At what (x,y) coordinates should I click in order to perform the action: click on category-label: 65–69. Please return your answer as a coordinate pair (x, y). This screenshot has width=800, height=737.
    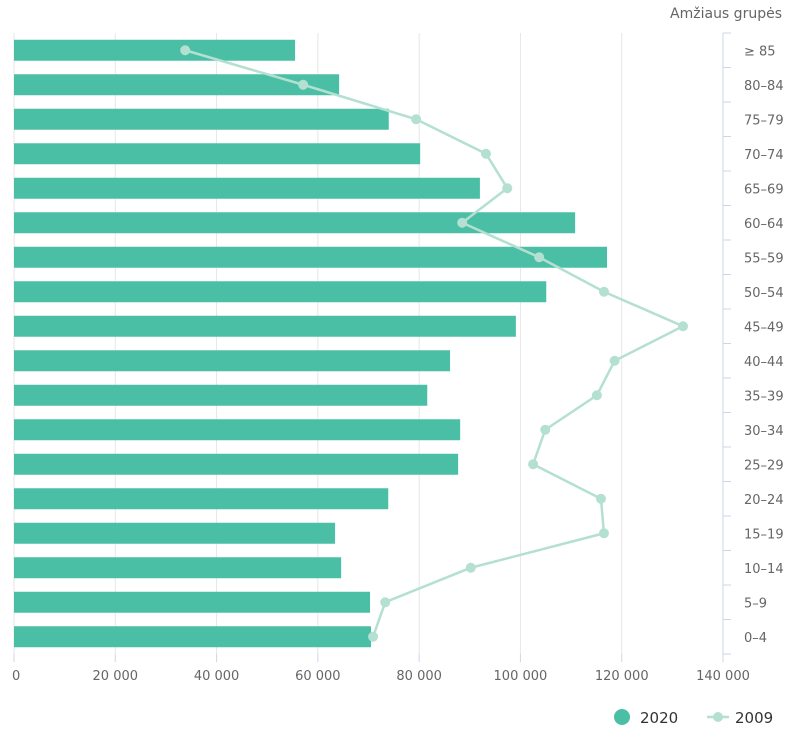
    Looking at the image, I should click on (764, 189).